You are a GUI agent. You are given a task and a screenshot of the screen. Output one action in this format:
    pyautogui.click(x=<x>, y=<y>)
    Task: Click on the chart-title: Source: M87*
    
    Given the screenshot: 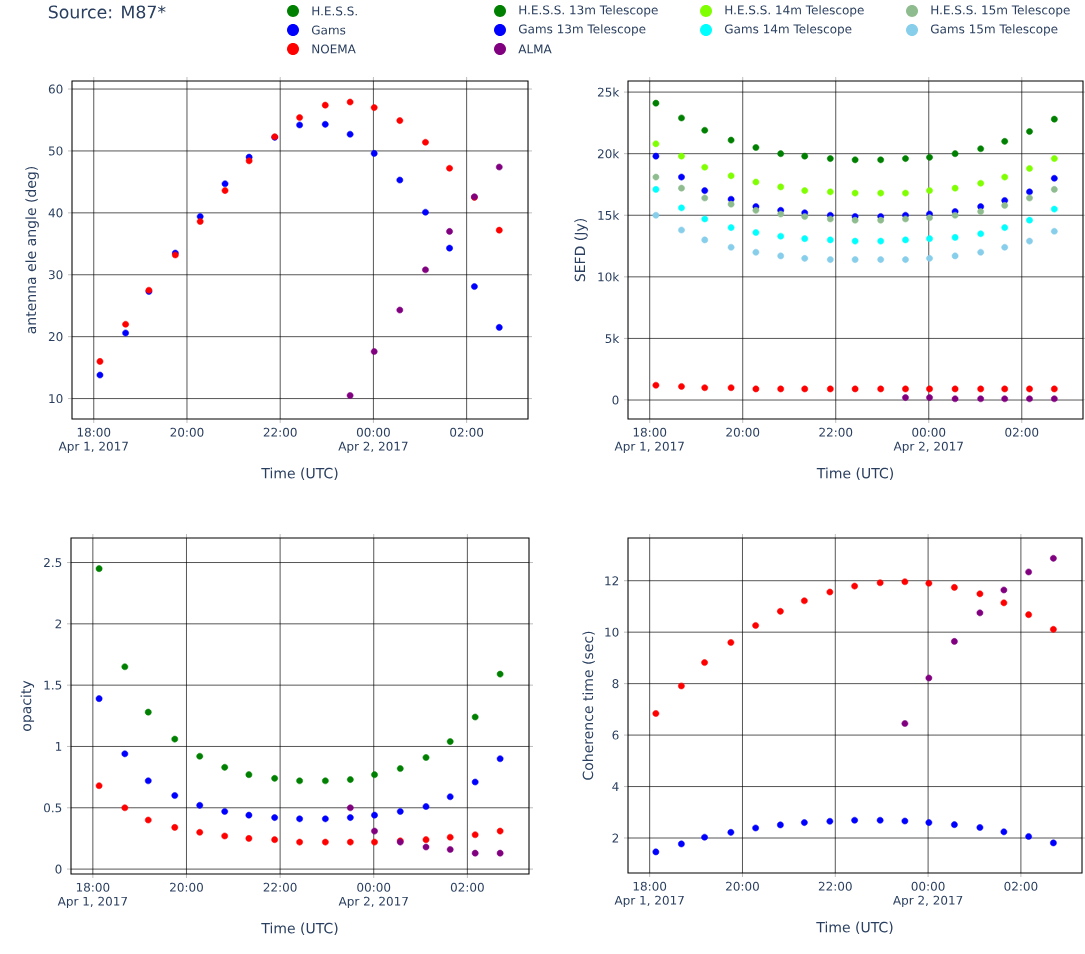 What is the action you would take?
    pyautogui.click(x=107, y=12)
    